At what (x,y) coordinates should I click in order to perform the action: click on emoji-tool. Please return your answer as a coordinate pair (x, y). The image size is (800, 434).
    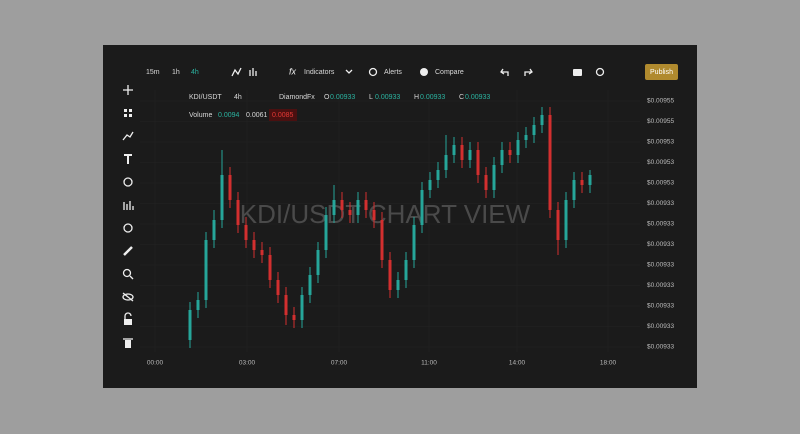
    Looking at the image, I should click on (128, 228).